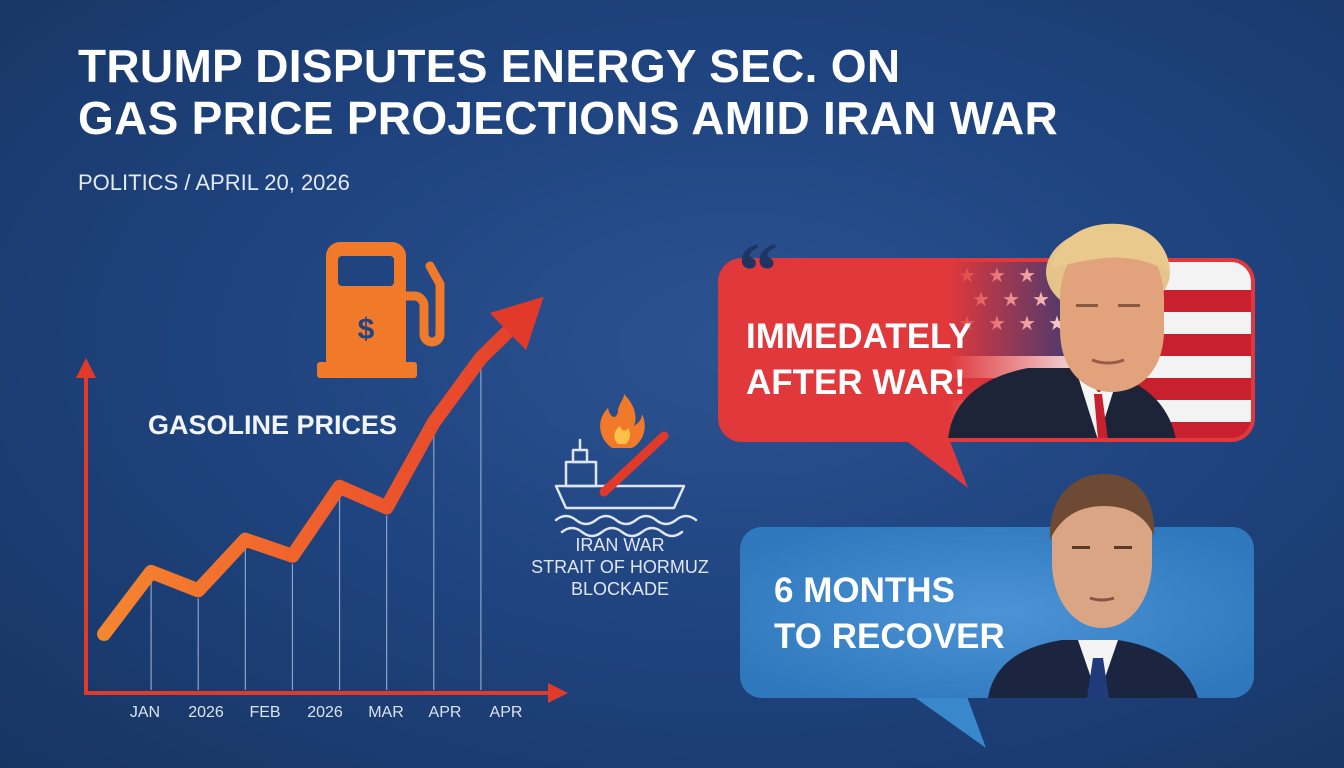  I want to click on event-line-1: IRAN WAR, so click(620, 545).